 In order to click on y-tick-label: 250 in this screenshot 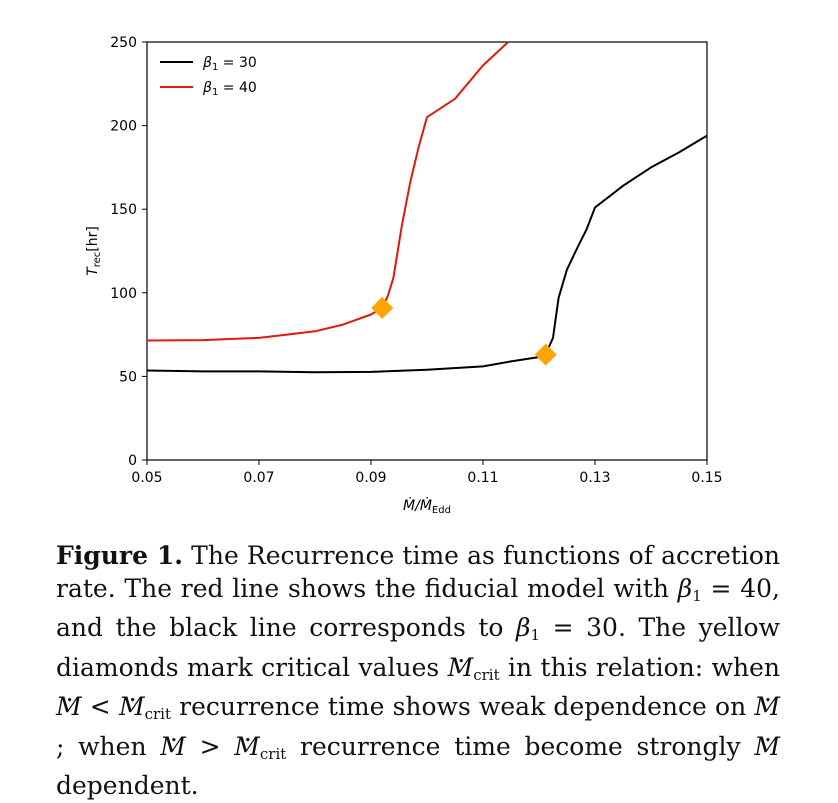, I will do `click(123, 43)`.